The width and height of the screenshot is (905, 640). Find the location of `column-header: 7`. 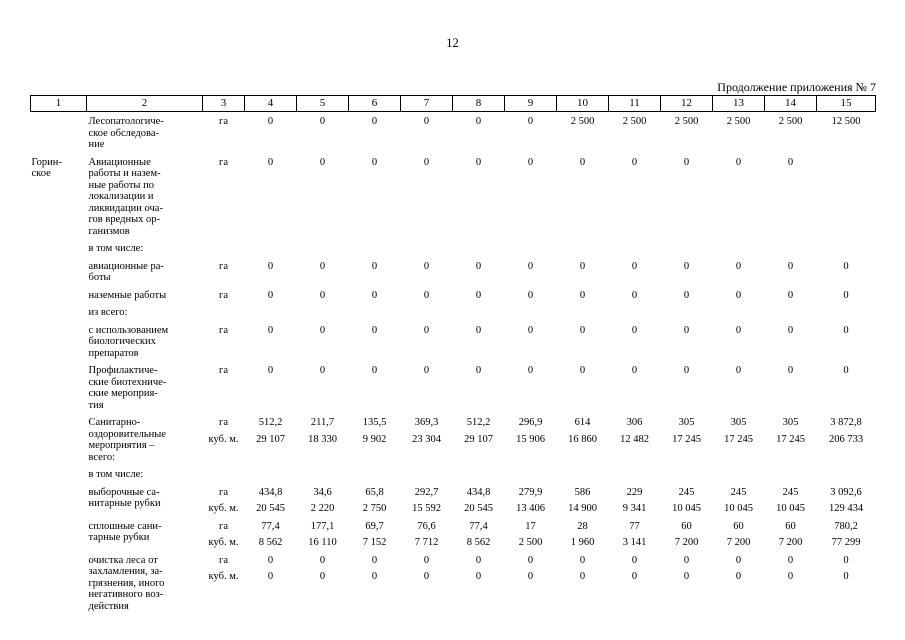

column-header: 7 is located at coordinates (426, 103).